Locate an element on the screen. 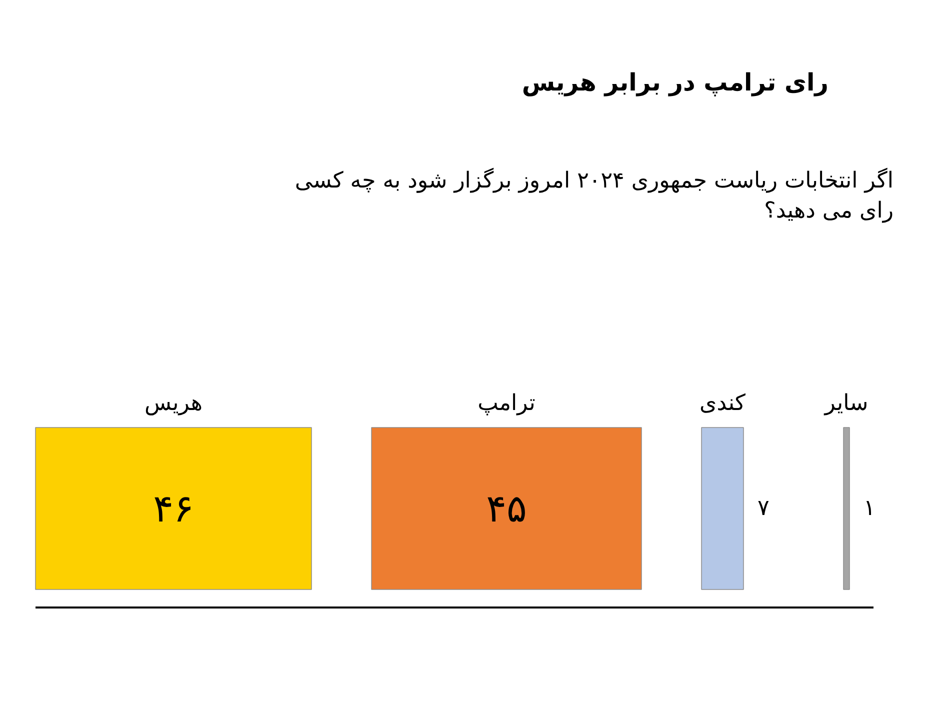 The width and height of the screenshot is (935, 701). category-label: ترامپ is located at coordinates (507, 403).